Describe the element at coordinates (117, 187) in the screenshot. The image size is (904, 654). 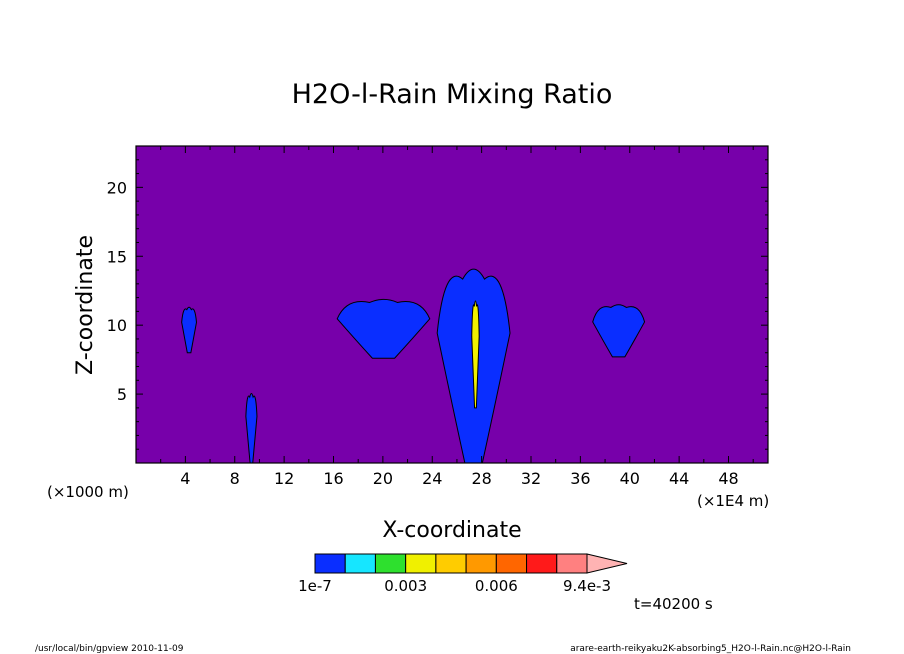
I see `y-tick-label: 20` at that location.